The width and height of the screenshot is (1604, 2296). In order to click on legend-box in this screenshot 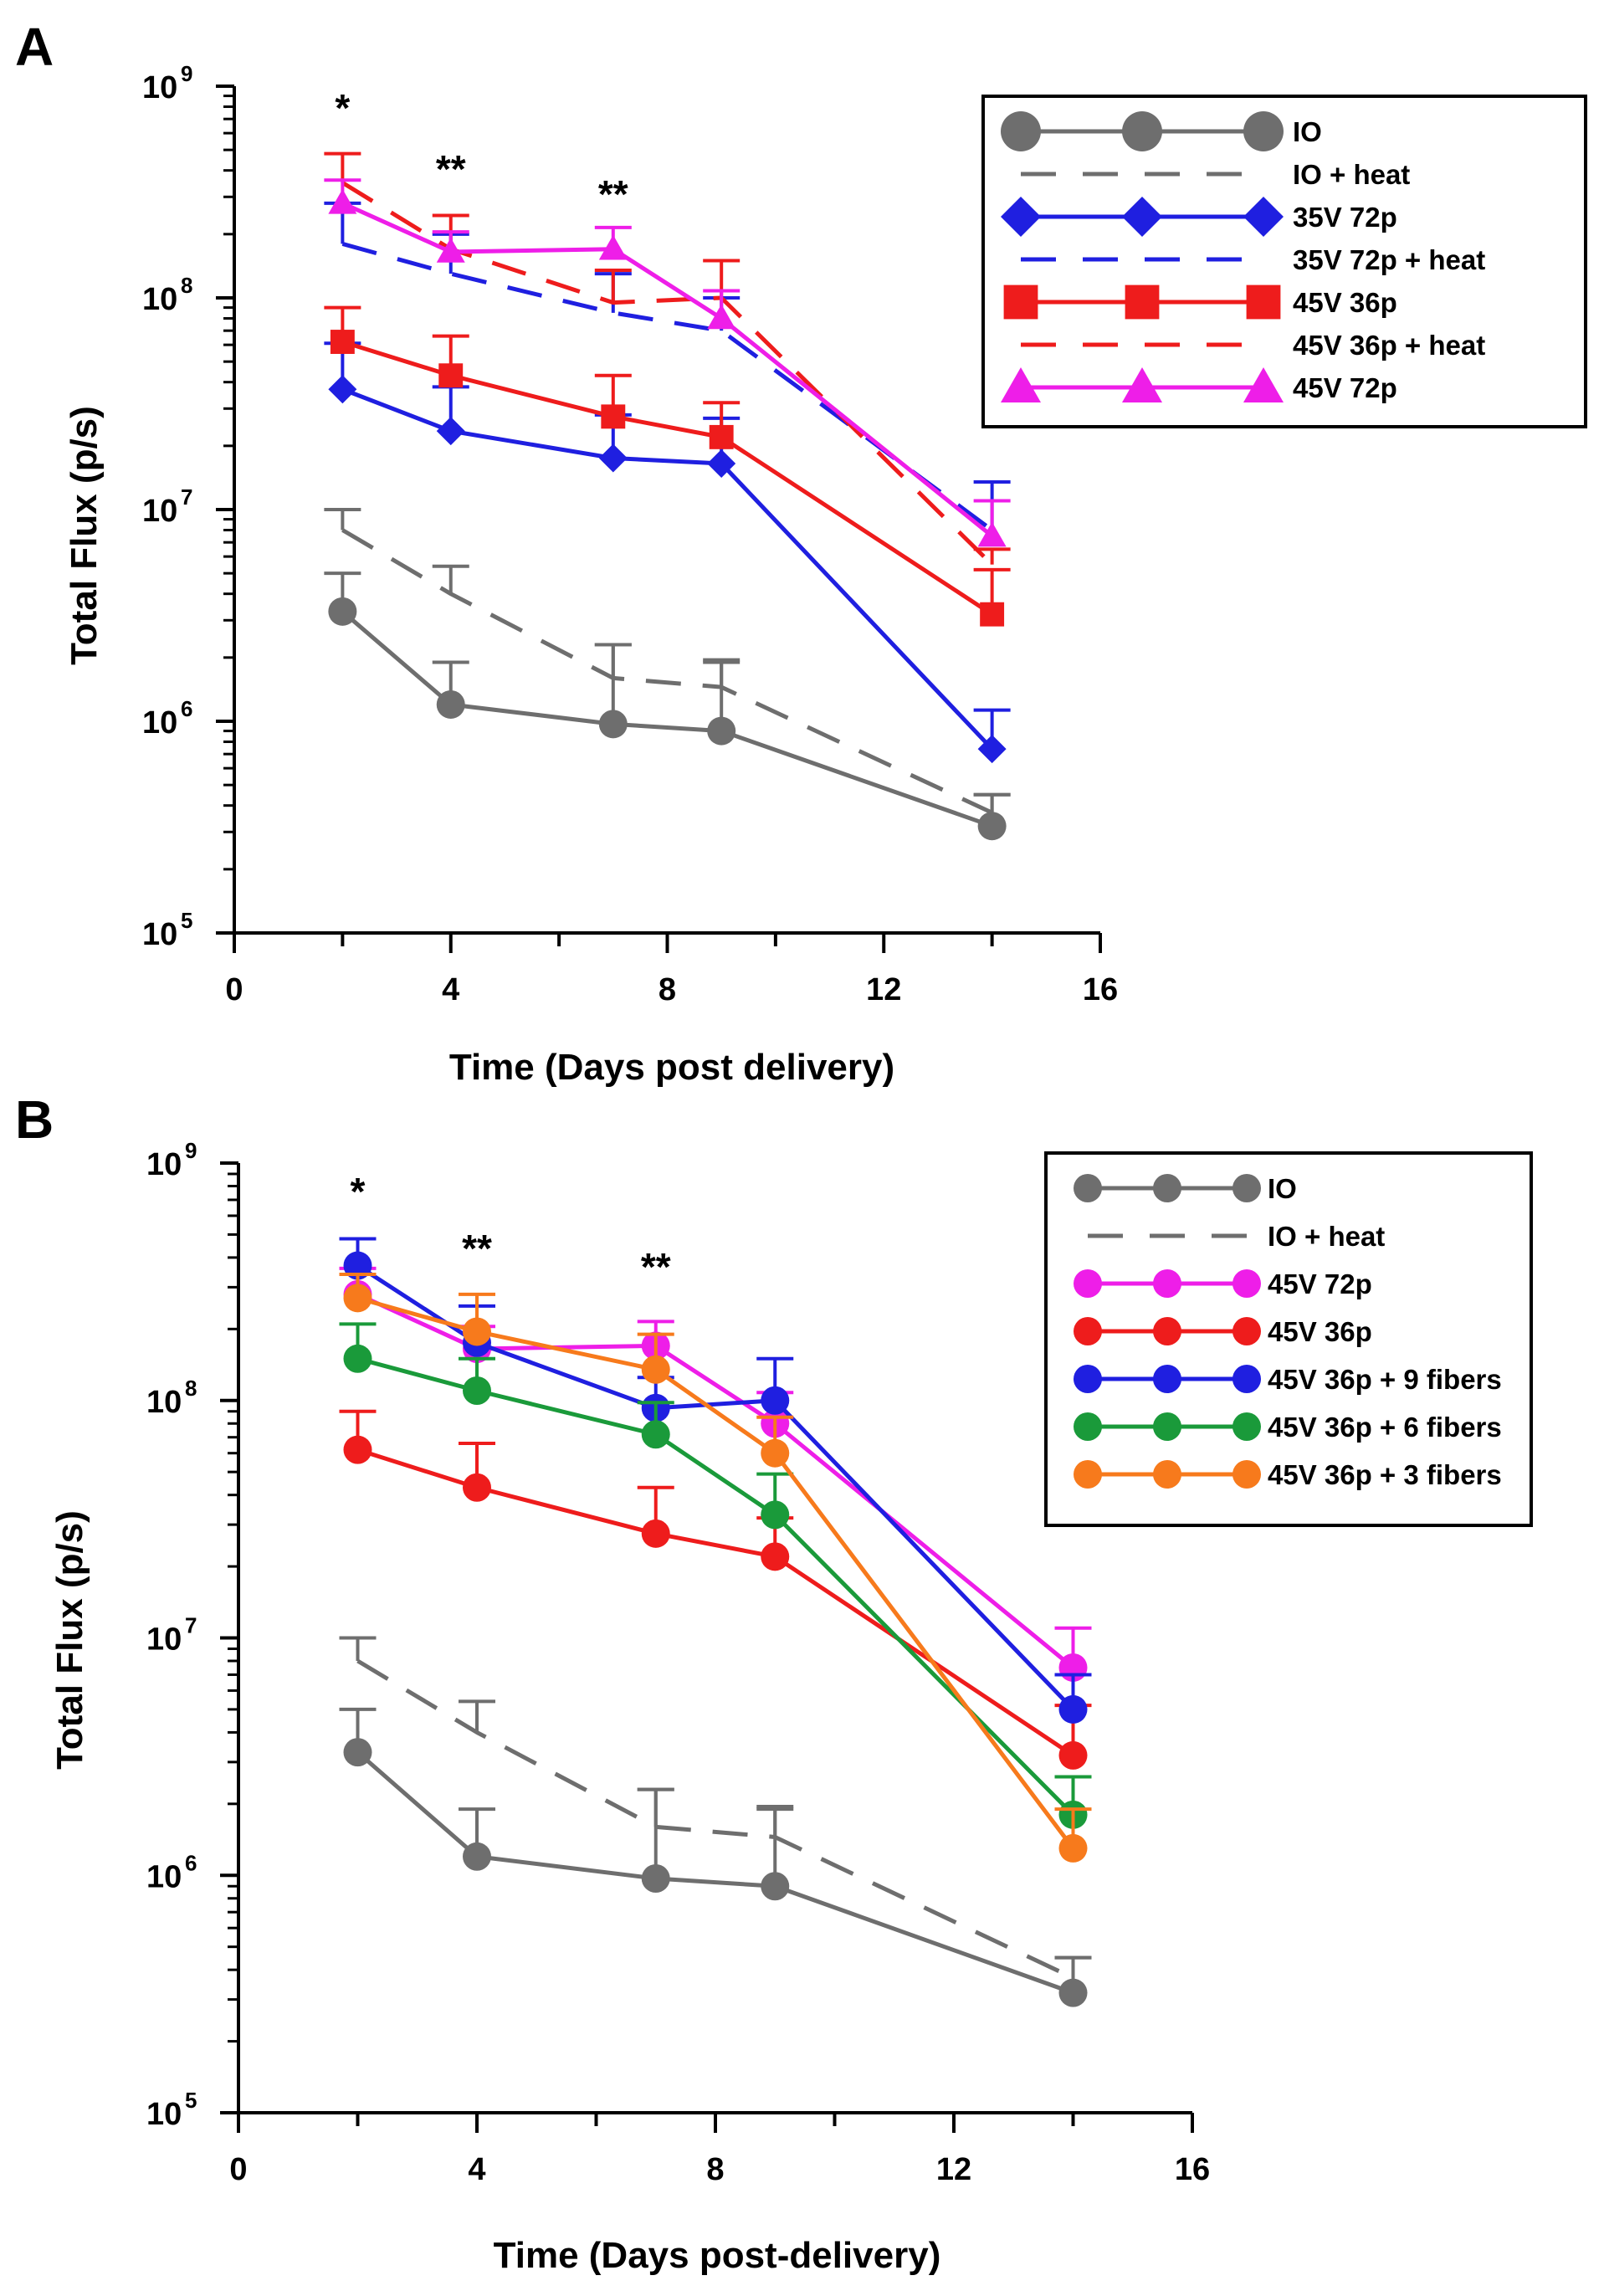, I will do `click(1289, 1339)`.